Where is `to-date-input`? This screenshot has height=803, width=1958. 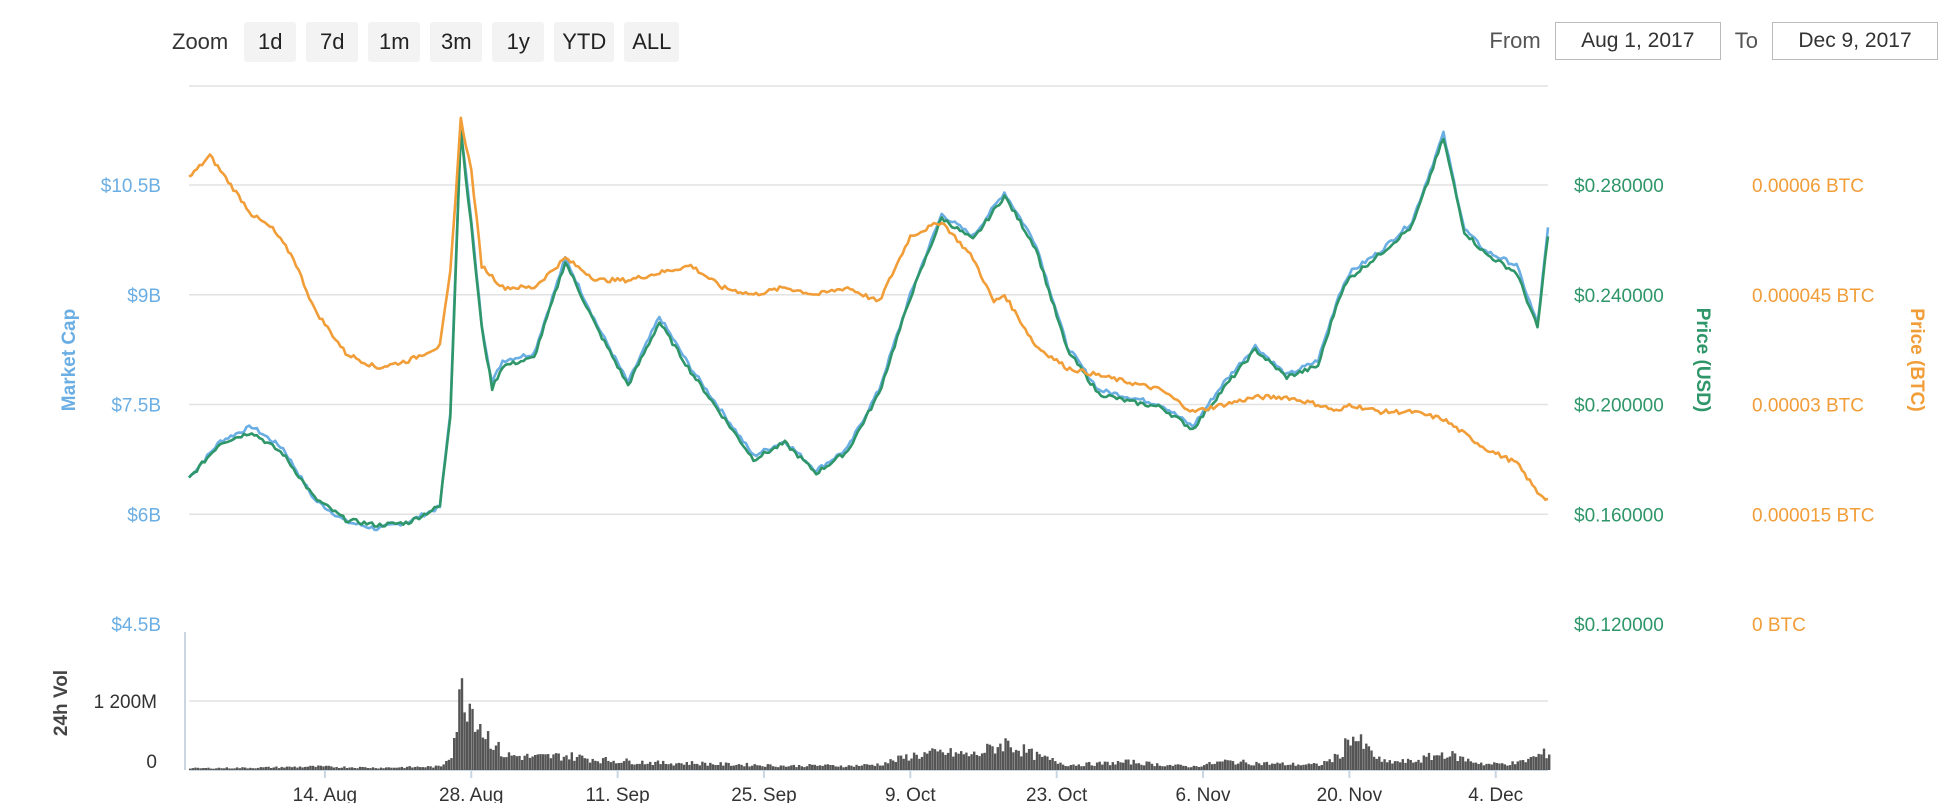
to-date-input is located at coordinates (1855, 41).